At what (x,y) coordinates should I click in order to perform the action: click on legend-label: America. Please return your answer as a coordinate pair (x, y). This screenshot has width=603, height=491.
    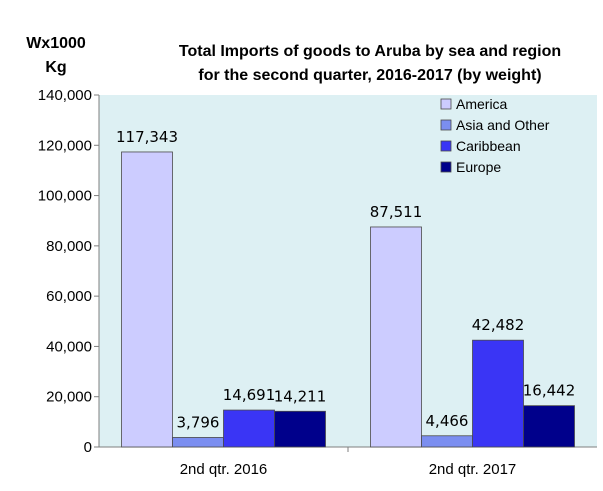
    Looking at the image, I should click on (482, 104).